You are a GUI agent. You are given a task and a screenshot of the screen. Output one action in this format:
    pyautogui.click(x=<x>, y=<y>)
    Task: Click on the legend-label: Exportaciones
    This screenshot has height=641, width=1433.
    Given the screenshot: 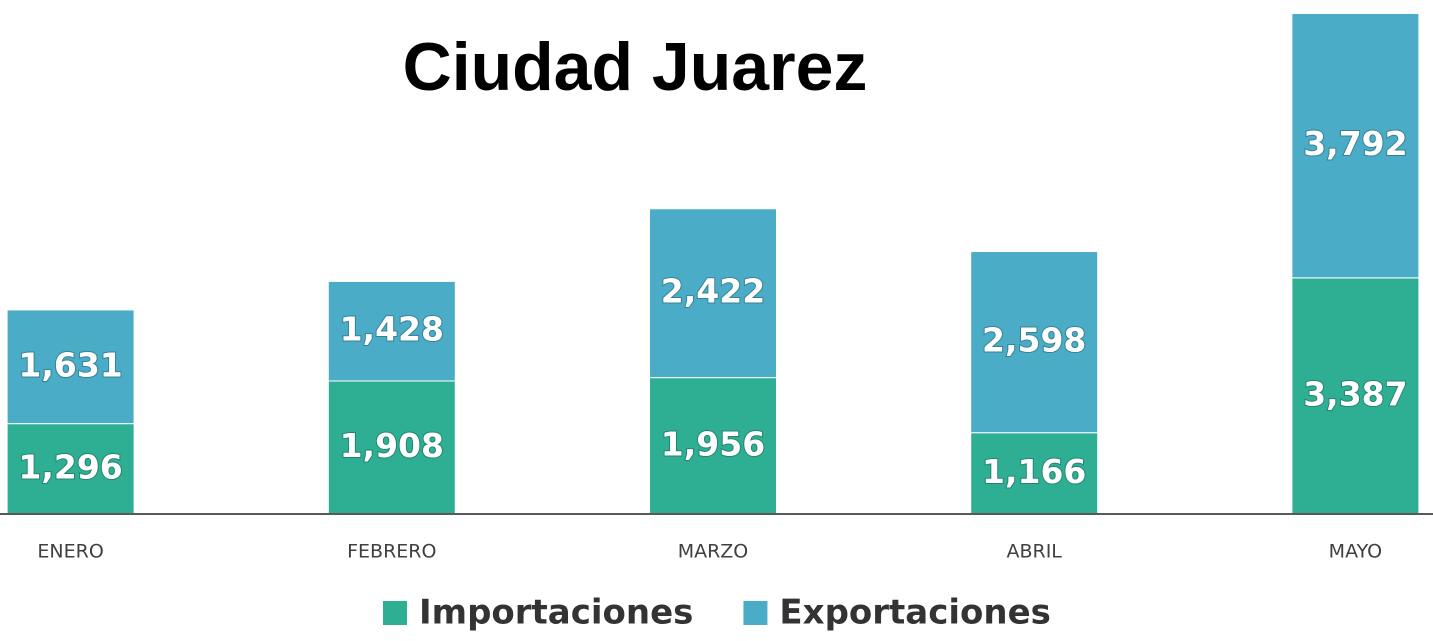 What is the action you would take?
    pyautogui.click(x=915, y=613)
    